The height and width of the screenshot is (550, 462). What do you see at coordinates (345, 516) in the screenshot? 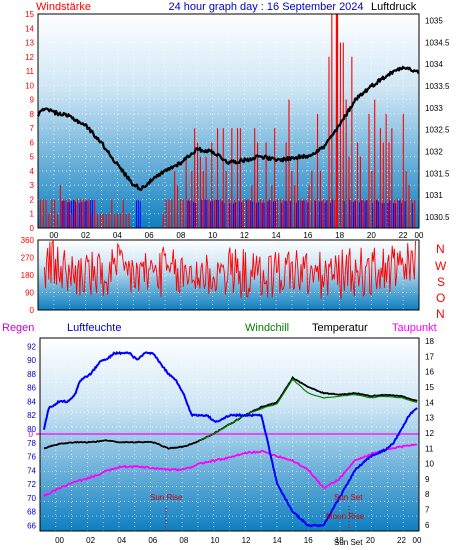
I see `moon-rise-label: Moon Rise` at bounding box center [345, 516].